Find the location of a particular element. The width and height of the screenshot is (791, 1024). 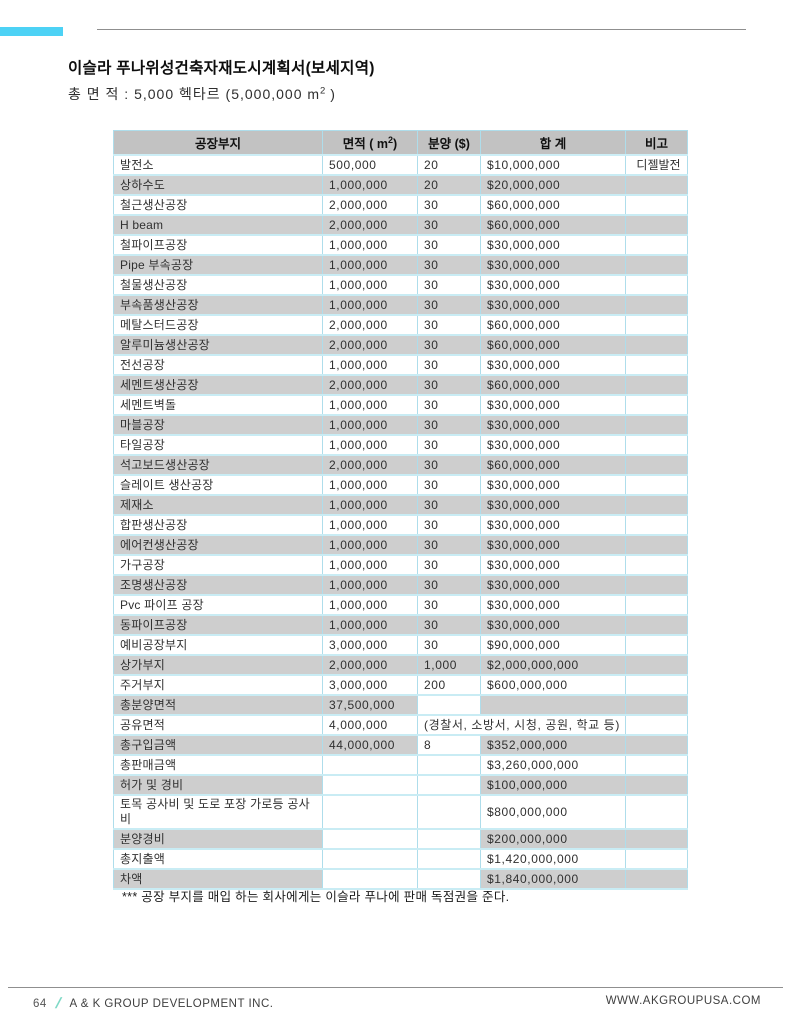

total-area-subtitle: 총 면 적 : 5,000 헥타르 (5,000,000 m2 ) is located at coordinates (202, 94).